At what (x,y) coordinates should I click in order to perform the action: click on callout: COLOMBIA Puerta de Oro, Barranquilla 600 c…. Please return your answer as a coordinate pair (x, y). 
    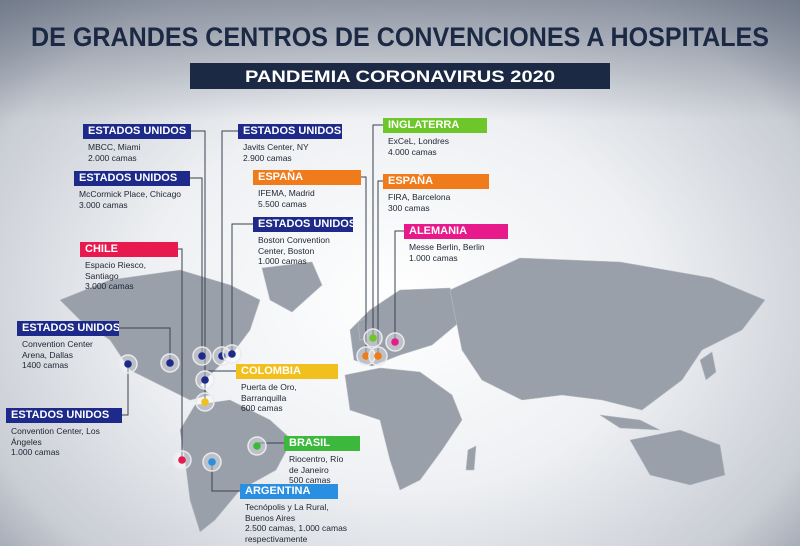
    Looking at the image, I should click on (302, 389).